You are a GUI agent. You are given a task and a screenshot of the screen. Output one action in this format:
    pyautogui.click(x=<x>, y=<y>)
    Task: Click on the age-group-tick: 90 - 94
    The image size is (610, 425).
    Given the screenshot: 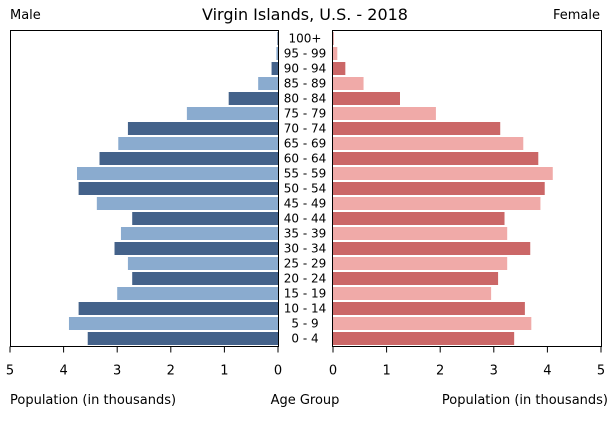 What is the action you would take?
    pyautogui.click(x=305, y=69)
    